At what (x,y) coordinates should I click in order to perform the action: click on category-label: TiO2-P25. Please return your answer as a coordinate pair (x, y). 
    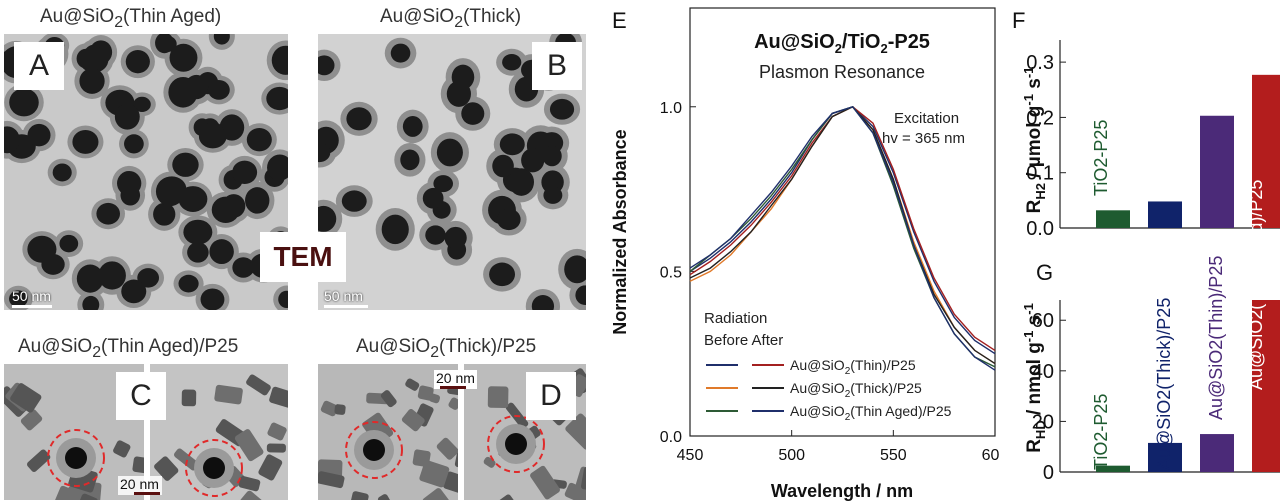
    Looking at the image, I should click on (1101, 432).